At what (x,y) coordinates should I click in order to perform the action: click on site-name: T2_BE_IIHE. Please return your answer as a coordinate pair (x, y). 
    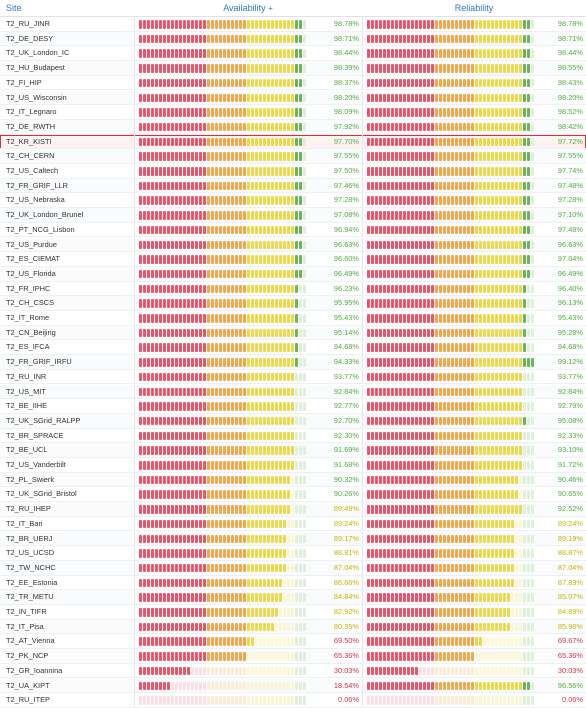
    Looking at the image, I should click on (27, 406).